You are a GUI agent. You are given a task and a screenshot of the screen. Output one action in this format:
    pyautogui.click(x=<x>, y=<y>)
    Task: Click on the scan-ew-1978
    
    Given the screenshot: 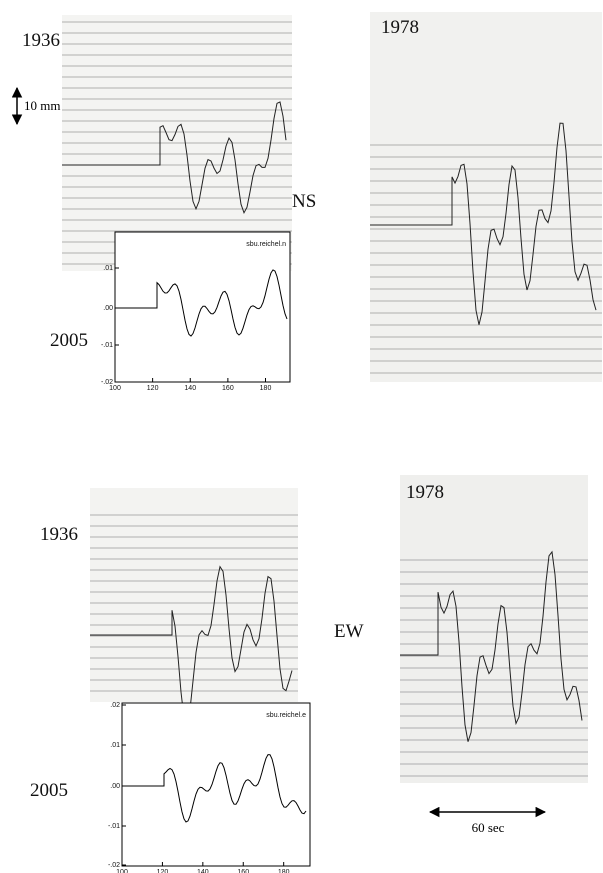 What is the action you would take?
    pyautogui.click(x=494, y=629)
    